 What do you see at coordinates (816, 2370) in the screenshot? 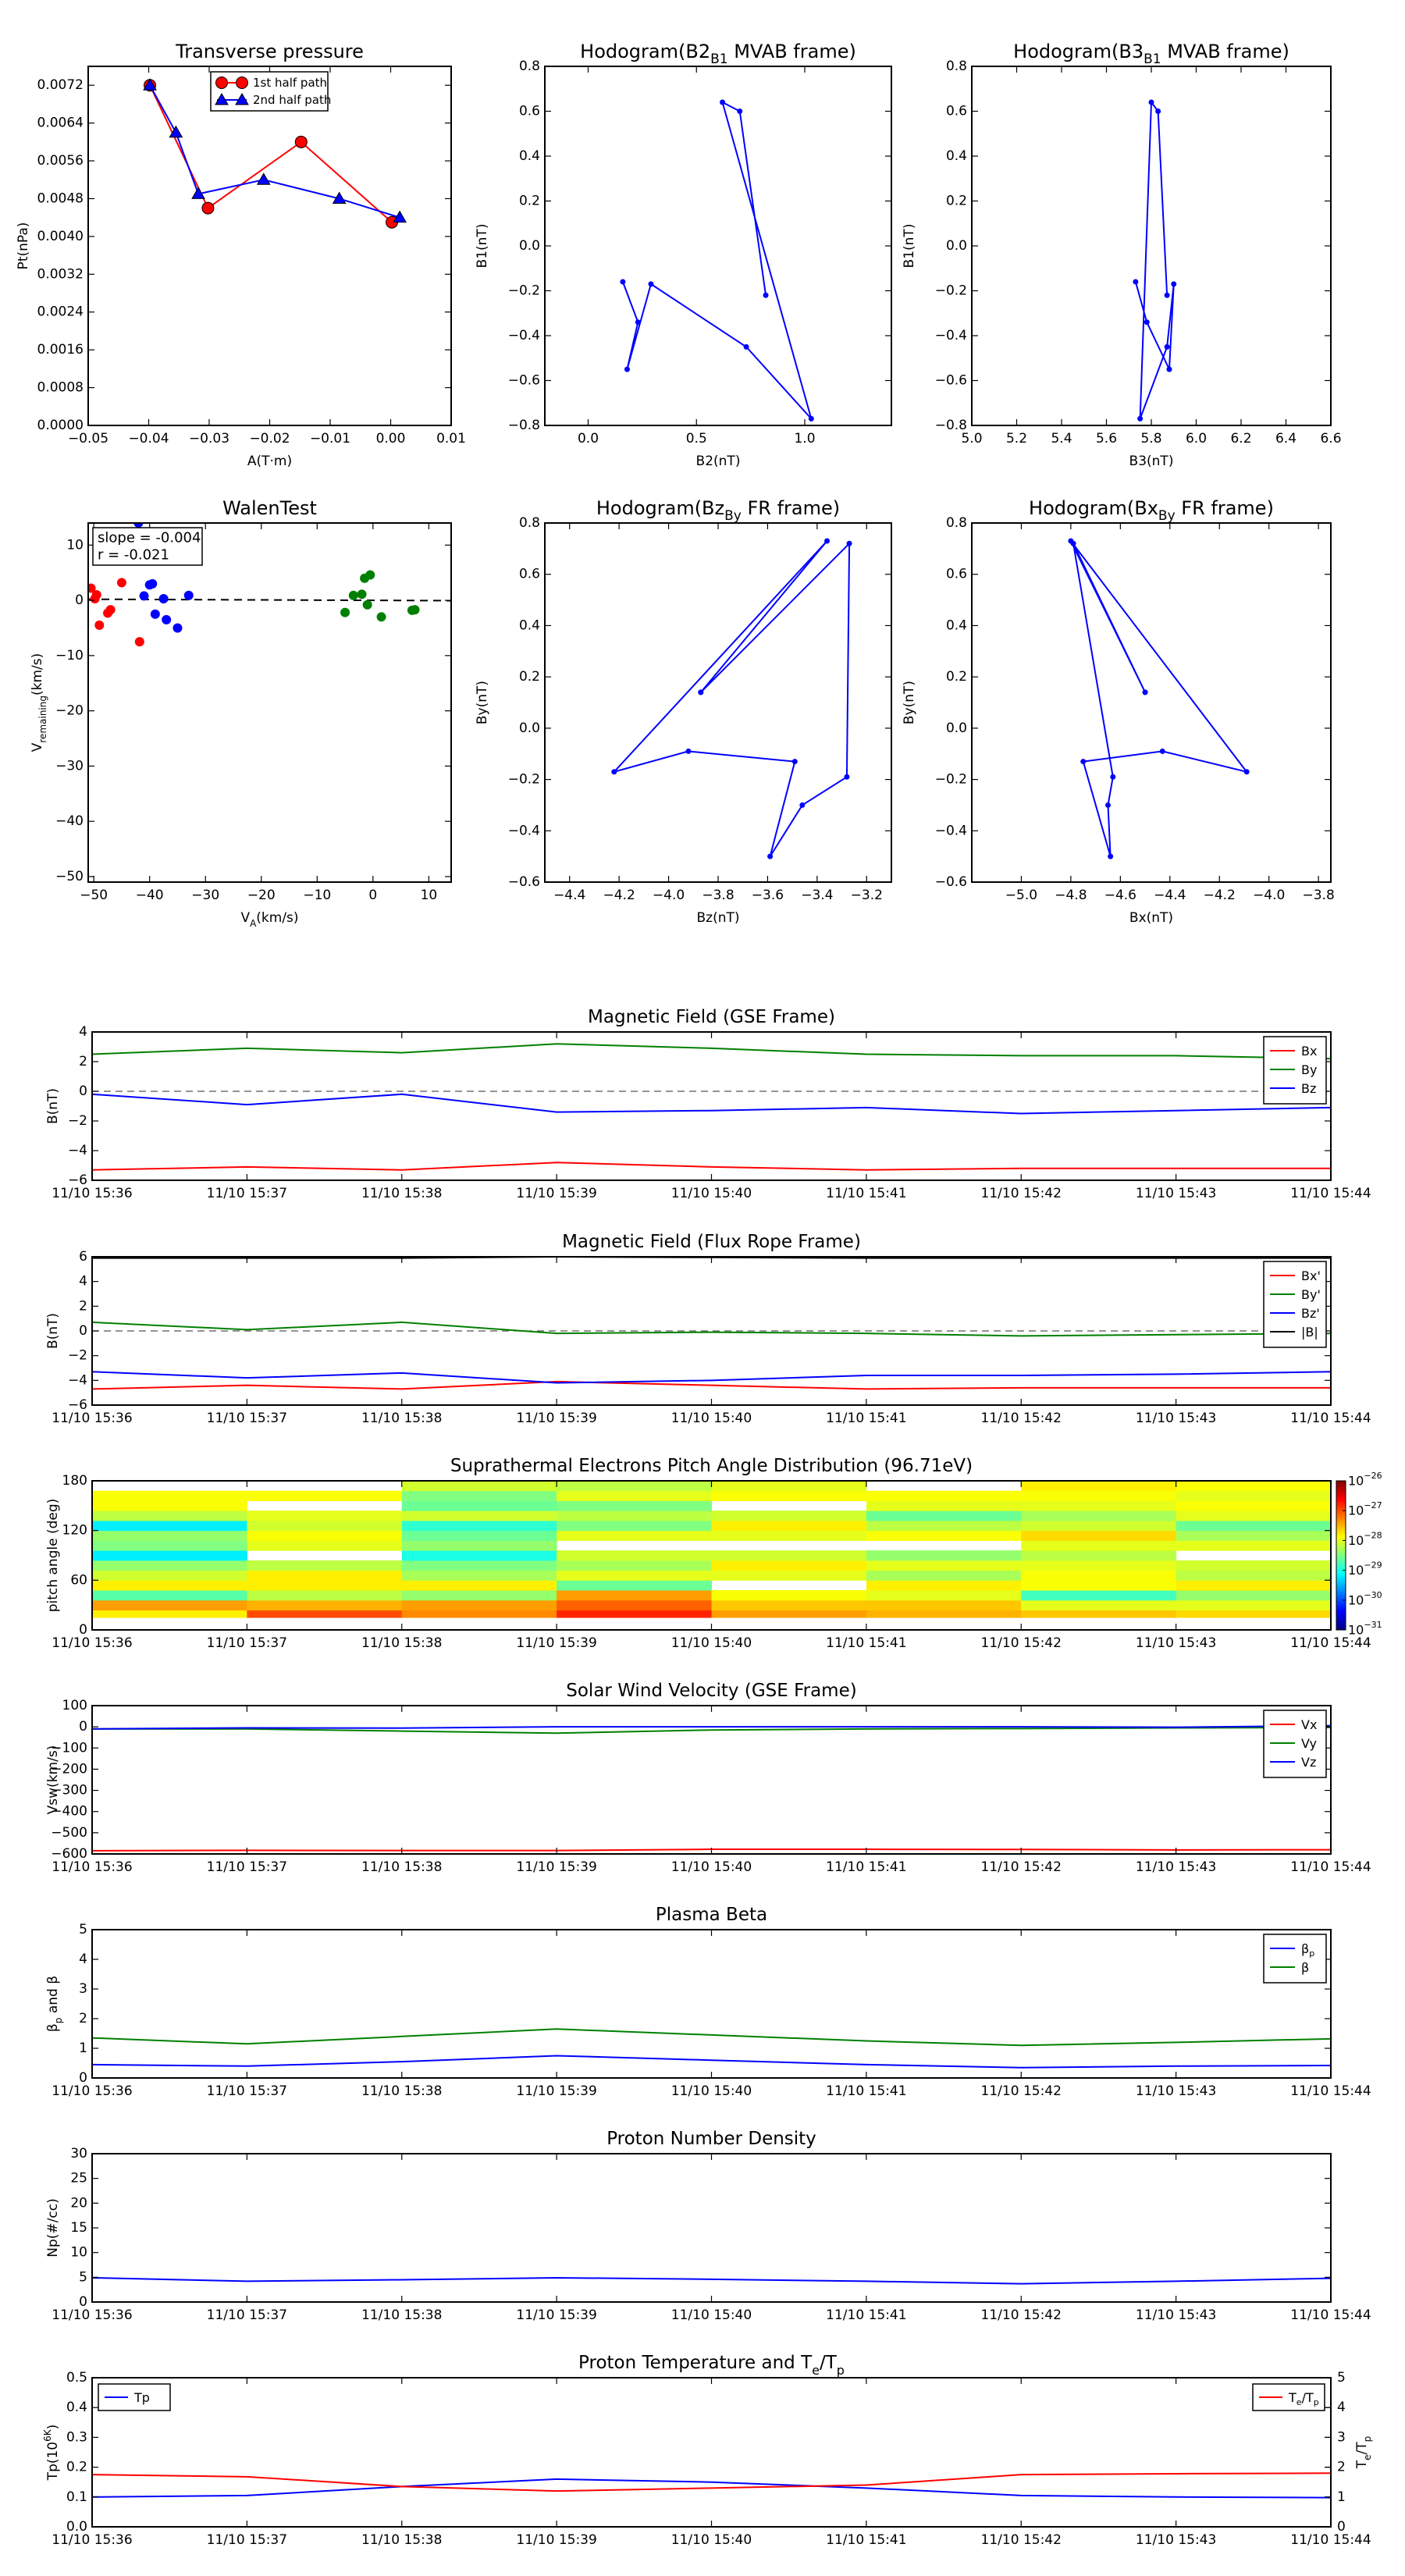
I see `label-fragment: e` at bounding box center [816, 2370].